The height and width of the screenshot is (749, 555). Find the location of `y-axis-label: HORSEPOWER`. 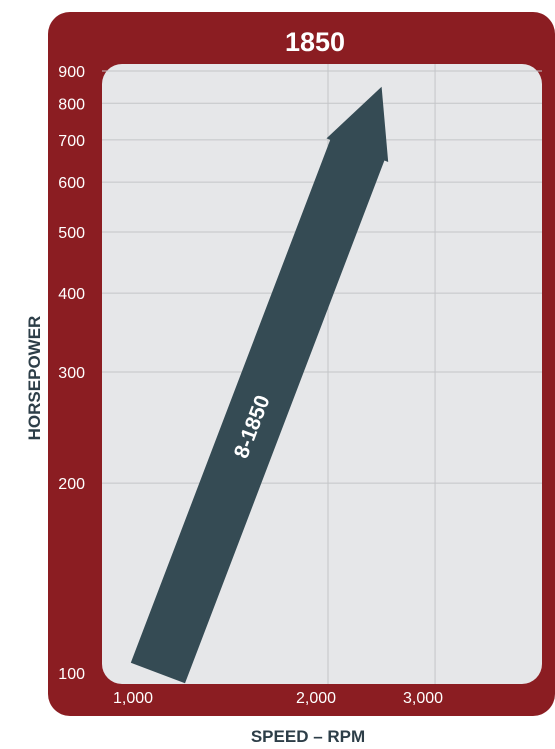

y-axis-label: HORSEPOWER is located at coordinates (34, 378).